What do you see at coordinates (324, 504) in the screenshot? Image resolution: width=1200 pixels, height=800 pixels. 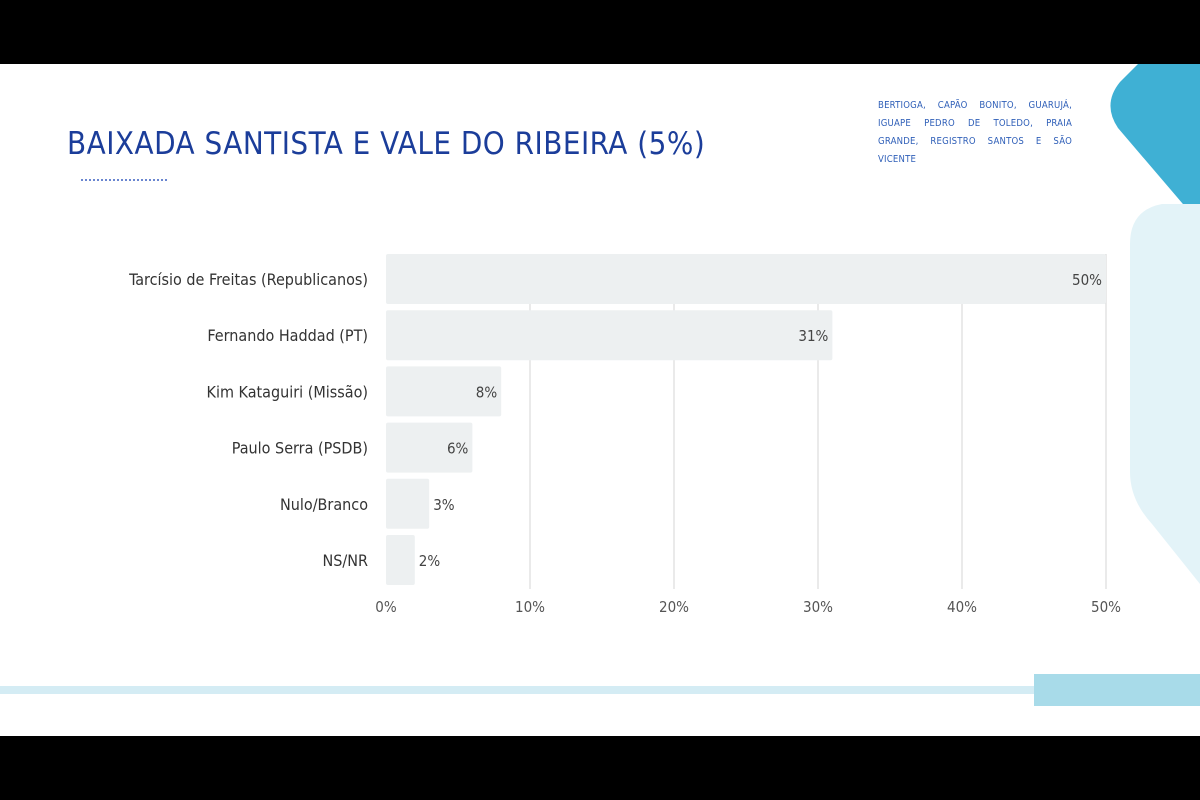 I see `category-label: Nulo/Branco` at bounding box center [324, 504].